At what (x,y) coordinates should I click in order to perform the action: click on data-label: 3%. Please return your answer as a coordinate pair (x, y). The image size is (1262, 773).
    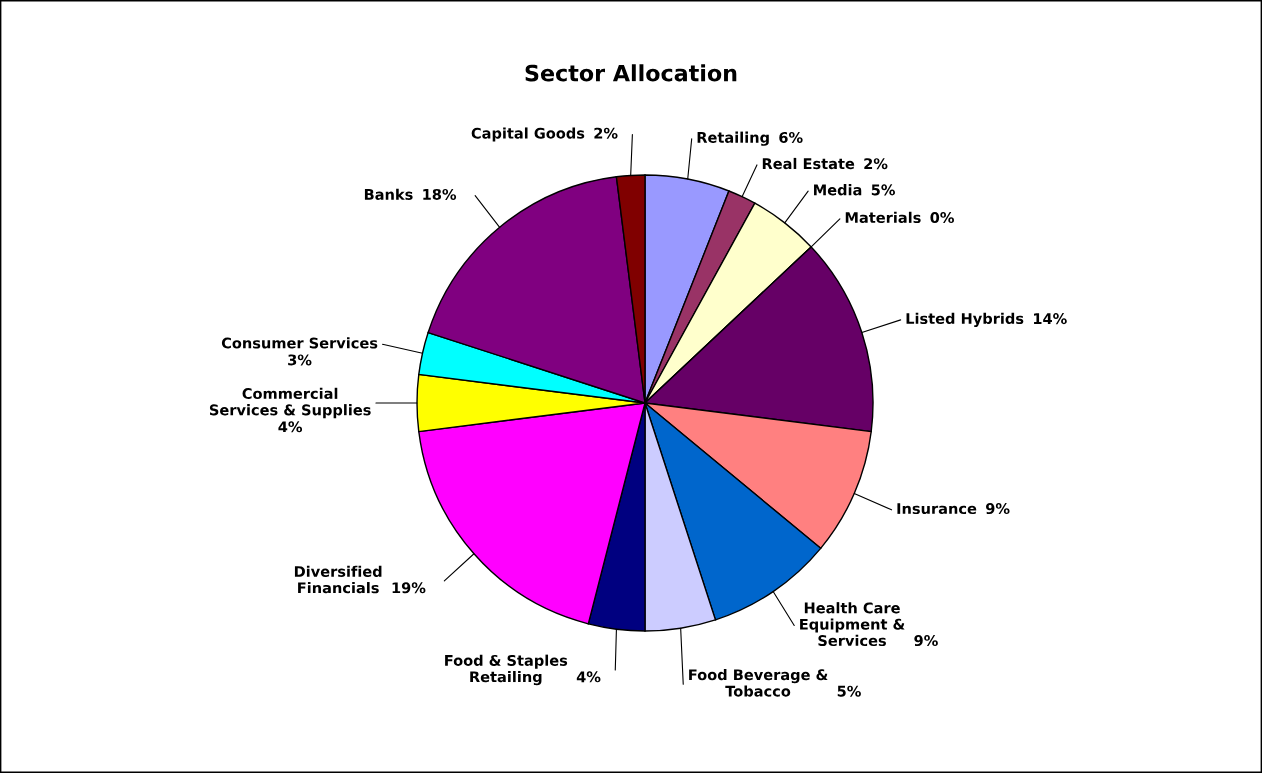
    Looking at the image, I should click on (300, 360).